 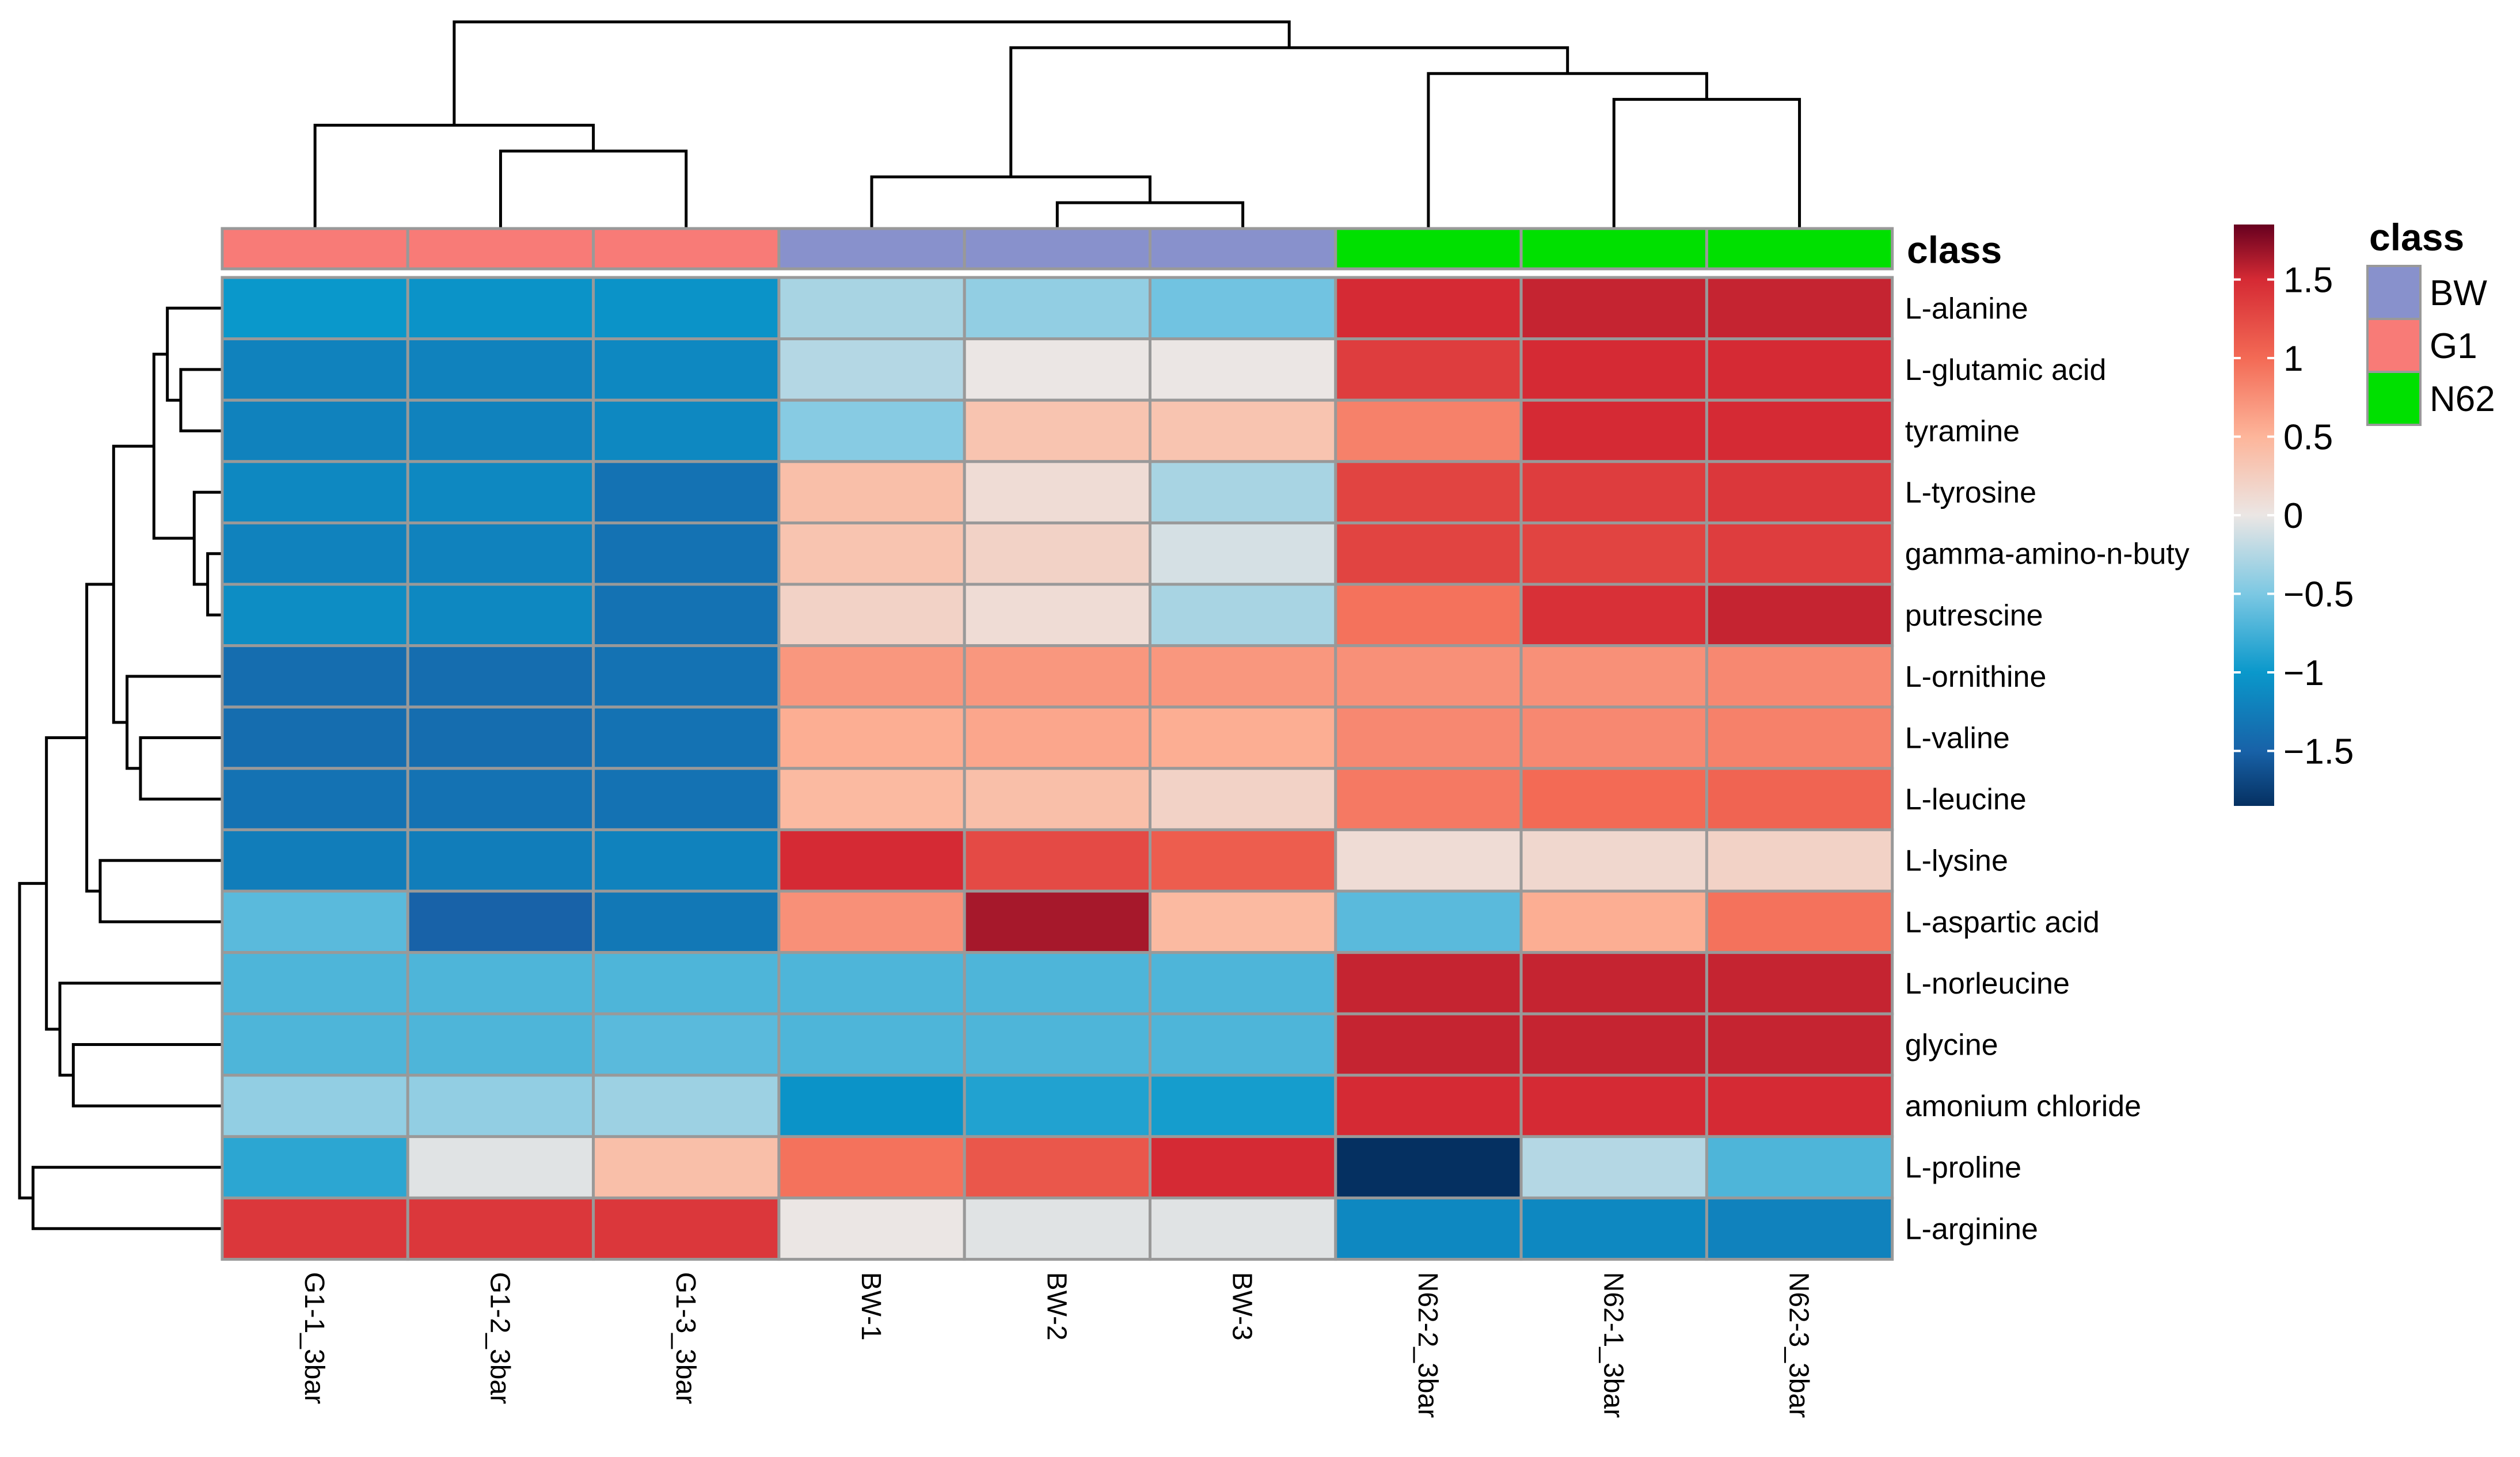 What do you see at coordinates (1971, 1229) in the screenshot?
I see `row-label: L-arginine` at bounding box center [1971, 1229].